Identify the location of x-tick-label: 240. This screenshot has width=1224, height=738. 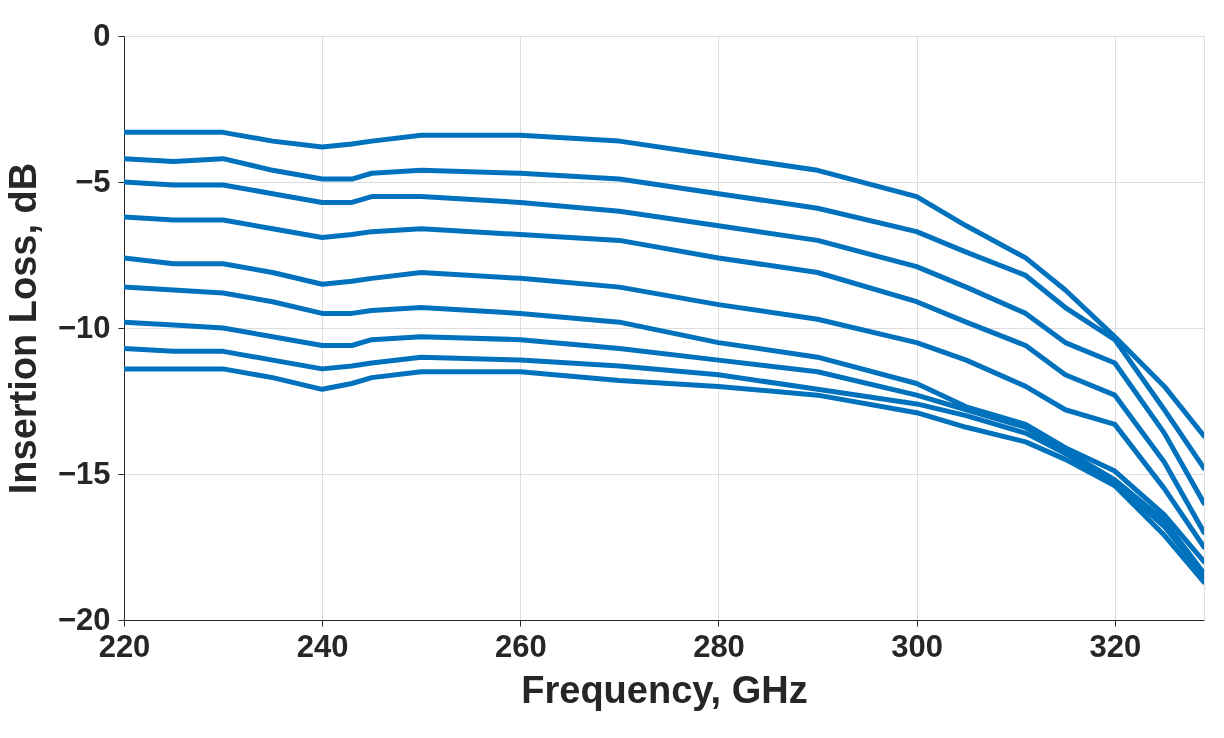
(322, 646).